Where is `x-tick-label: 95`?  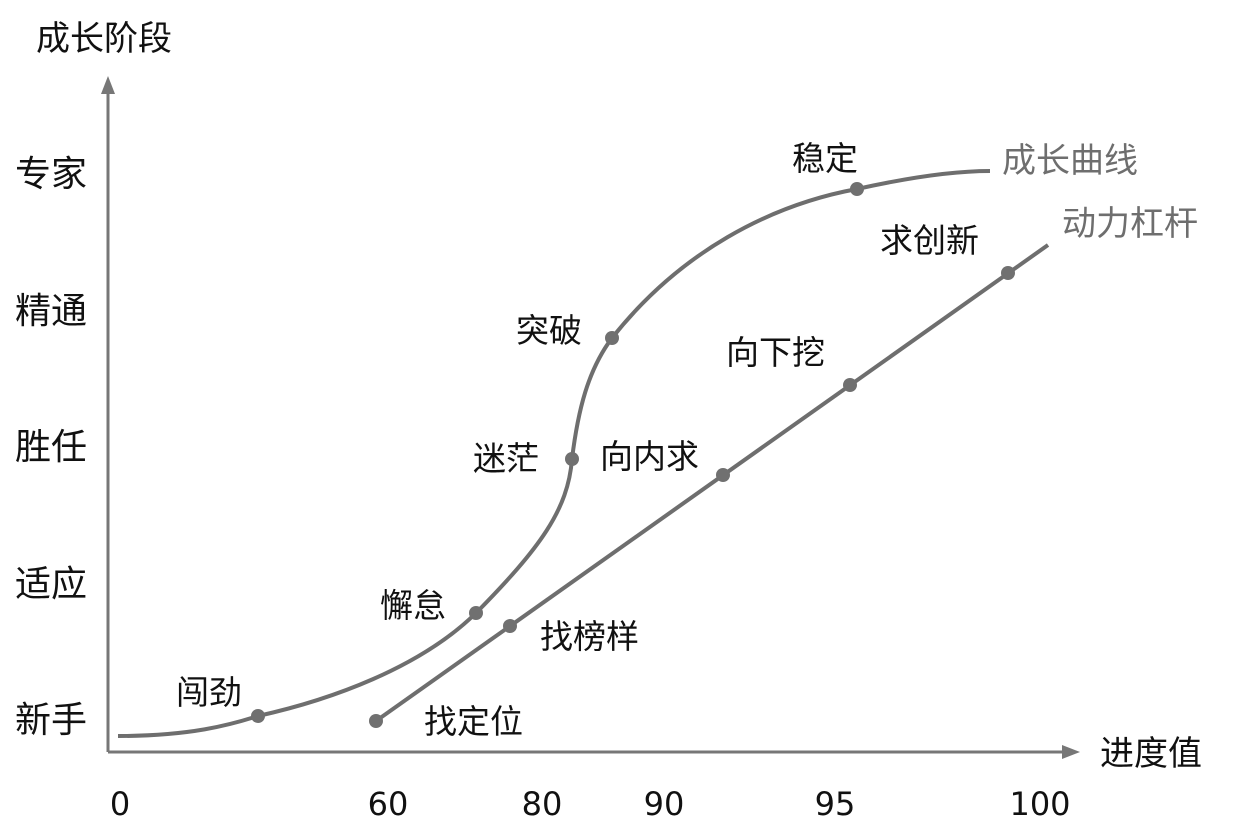 x-tick-label: 95 is located at coordinates (835, 804).